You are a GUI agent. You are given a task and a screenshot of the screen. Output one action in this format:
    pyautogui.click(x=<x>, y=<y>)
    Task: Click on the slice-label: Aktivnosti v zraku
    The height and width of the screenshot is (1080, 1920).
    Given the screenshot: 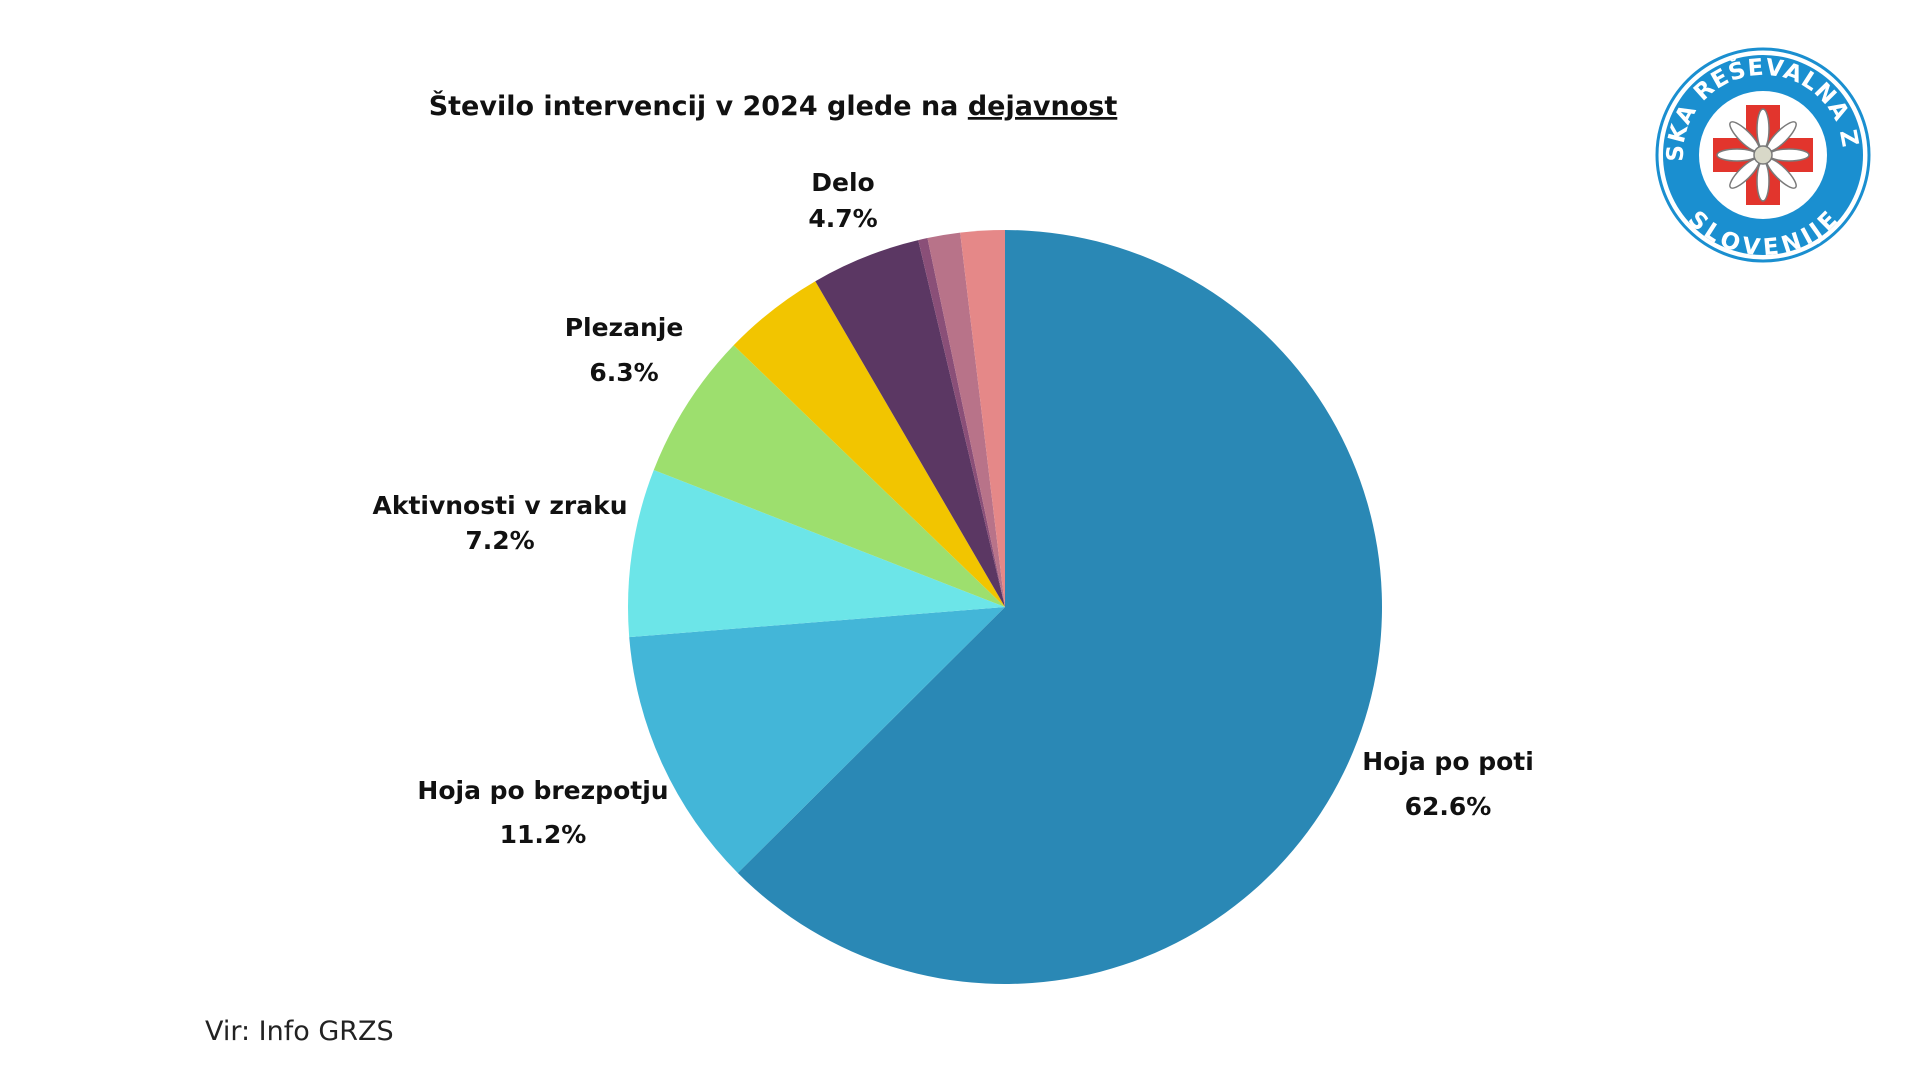 What is the action you would take?
    pyautogui.click(x=499, y=505)
    